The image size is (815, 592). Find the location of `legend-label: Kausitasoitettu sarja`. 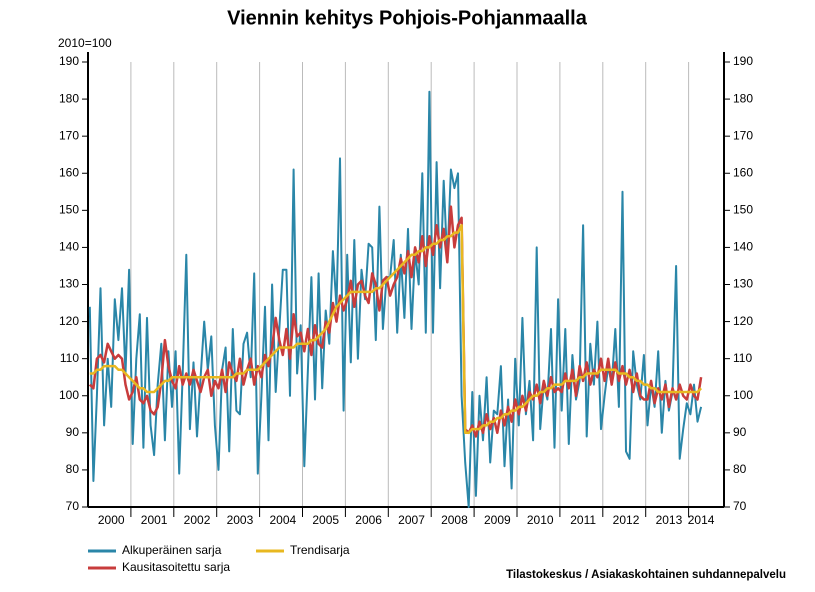

legend-label: Kausitasoitettu sarja is located at coordinates (176, 567).